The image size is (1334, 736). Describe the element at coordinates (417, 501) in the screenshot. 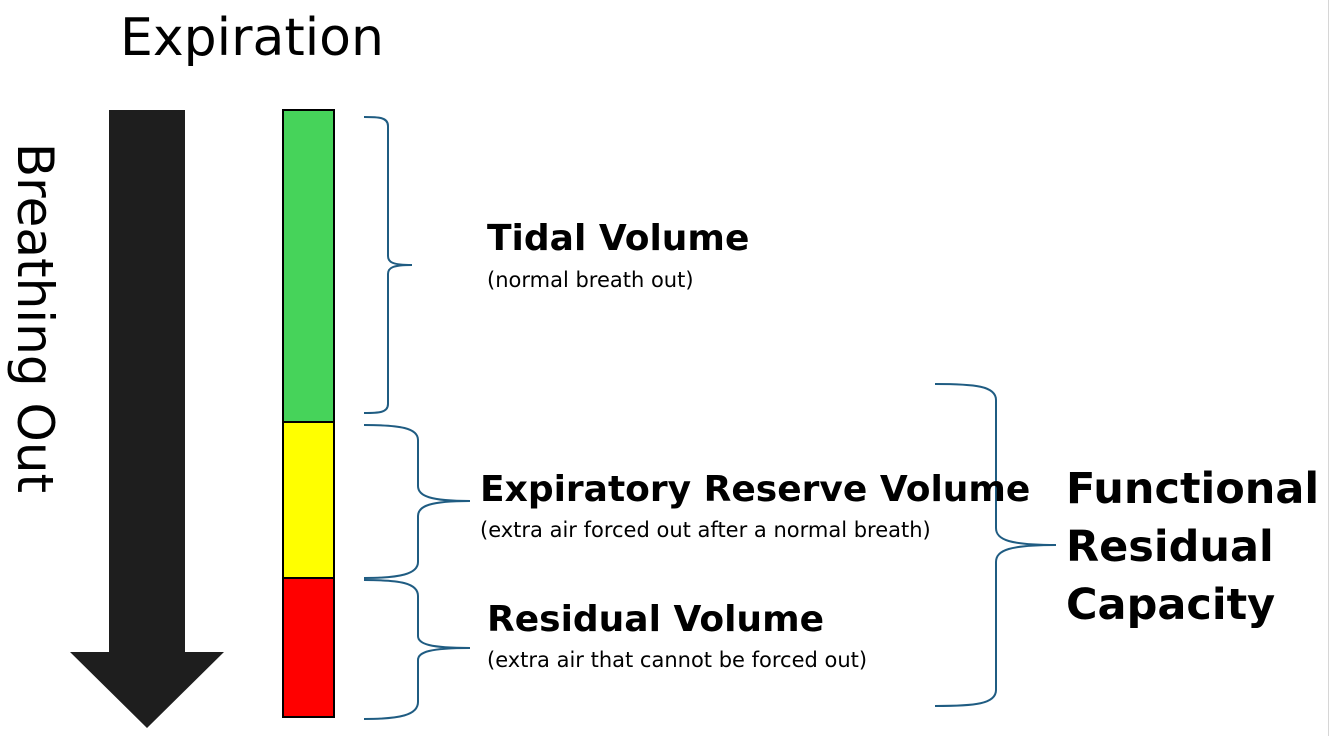

I see `expiratory-reserve-brace` at that location.